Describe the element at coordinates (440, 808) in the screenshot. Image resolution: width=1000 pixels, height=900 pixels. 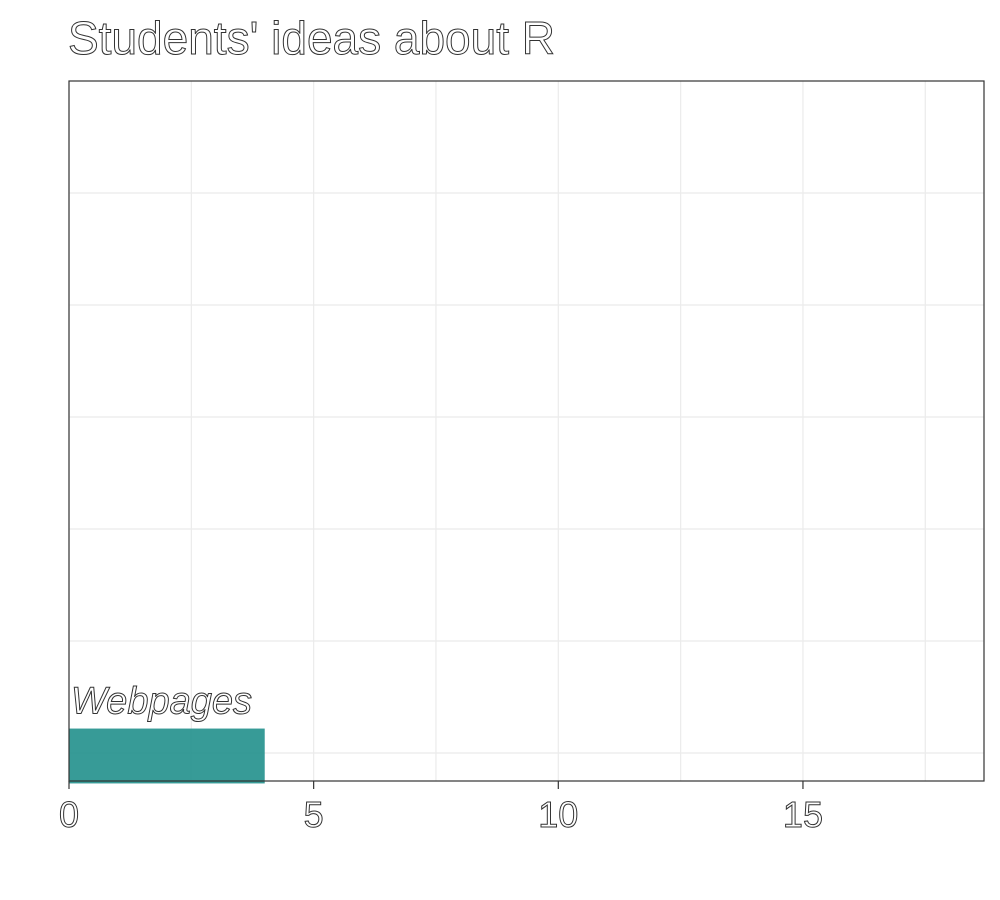
I see `x-axis-ticks: 0 5 10 15` at that location.